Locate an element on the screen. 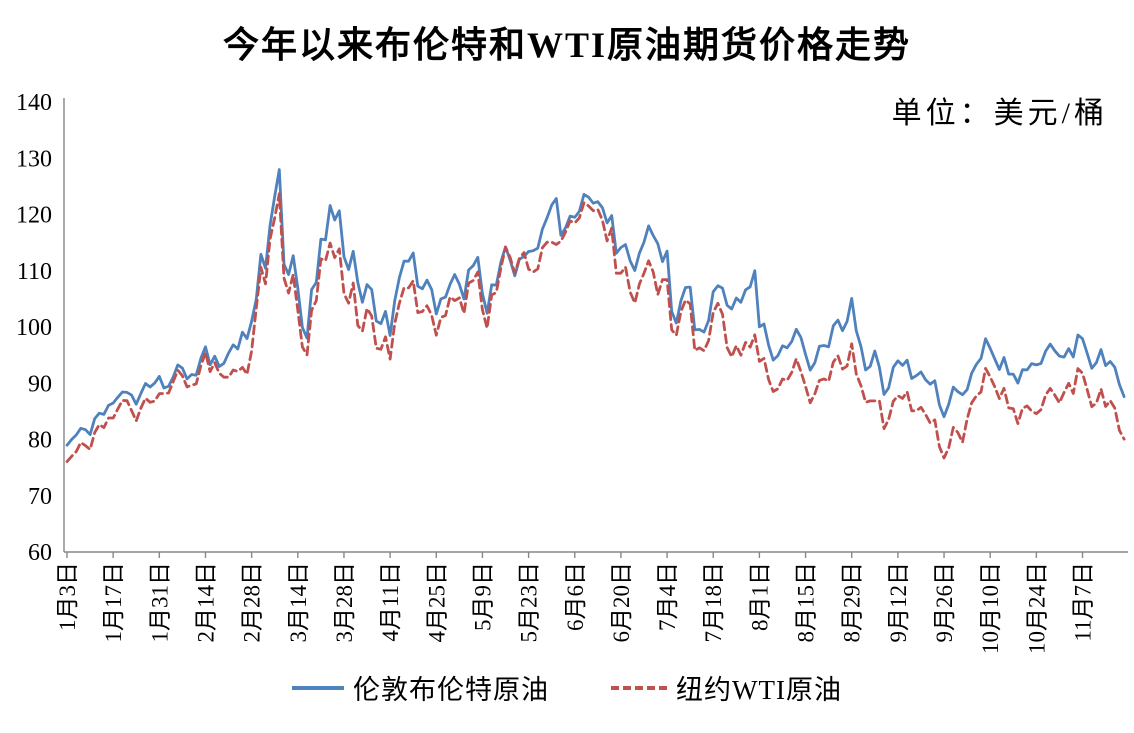  x-axis-tick-label: 1月17日 is located at coordinates (113, 602).